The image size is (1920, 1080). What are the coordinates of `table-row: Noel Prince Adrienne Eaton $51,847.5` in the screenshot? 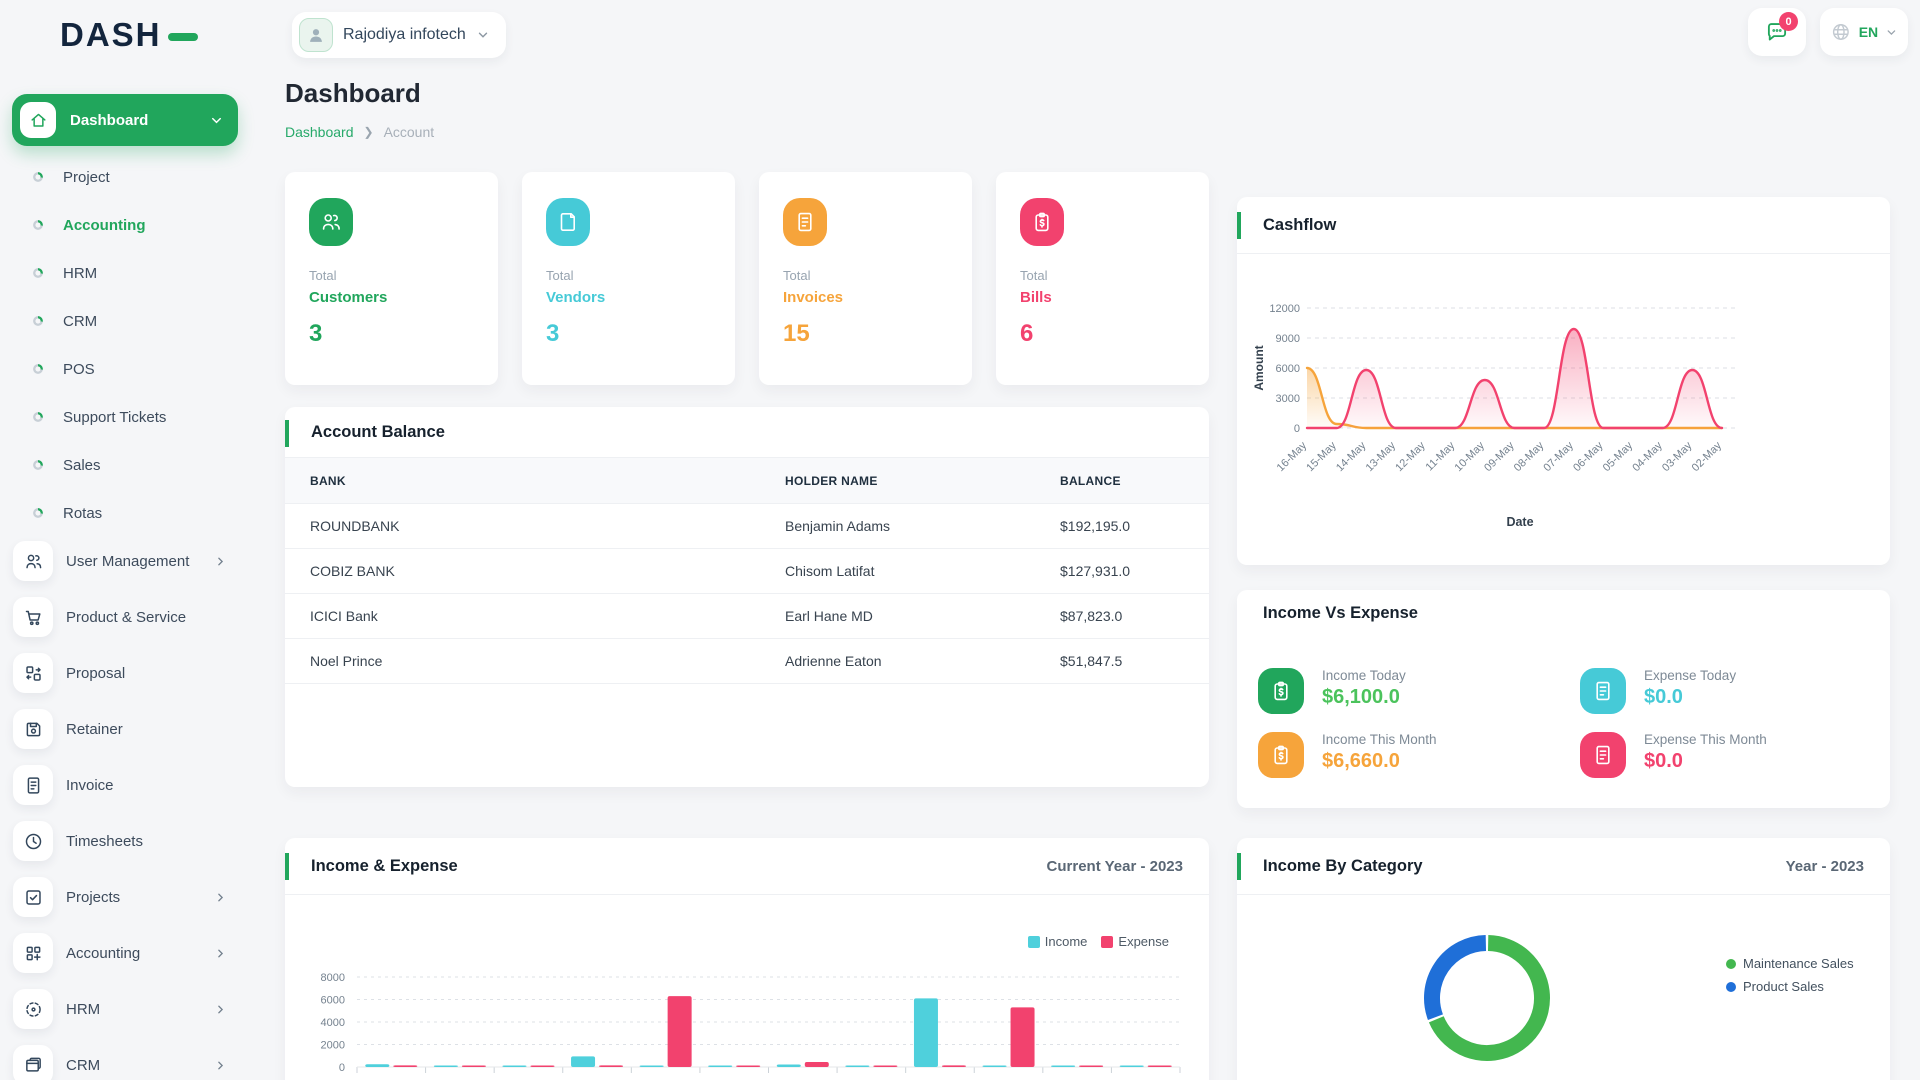 It's located at (747, 661).